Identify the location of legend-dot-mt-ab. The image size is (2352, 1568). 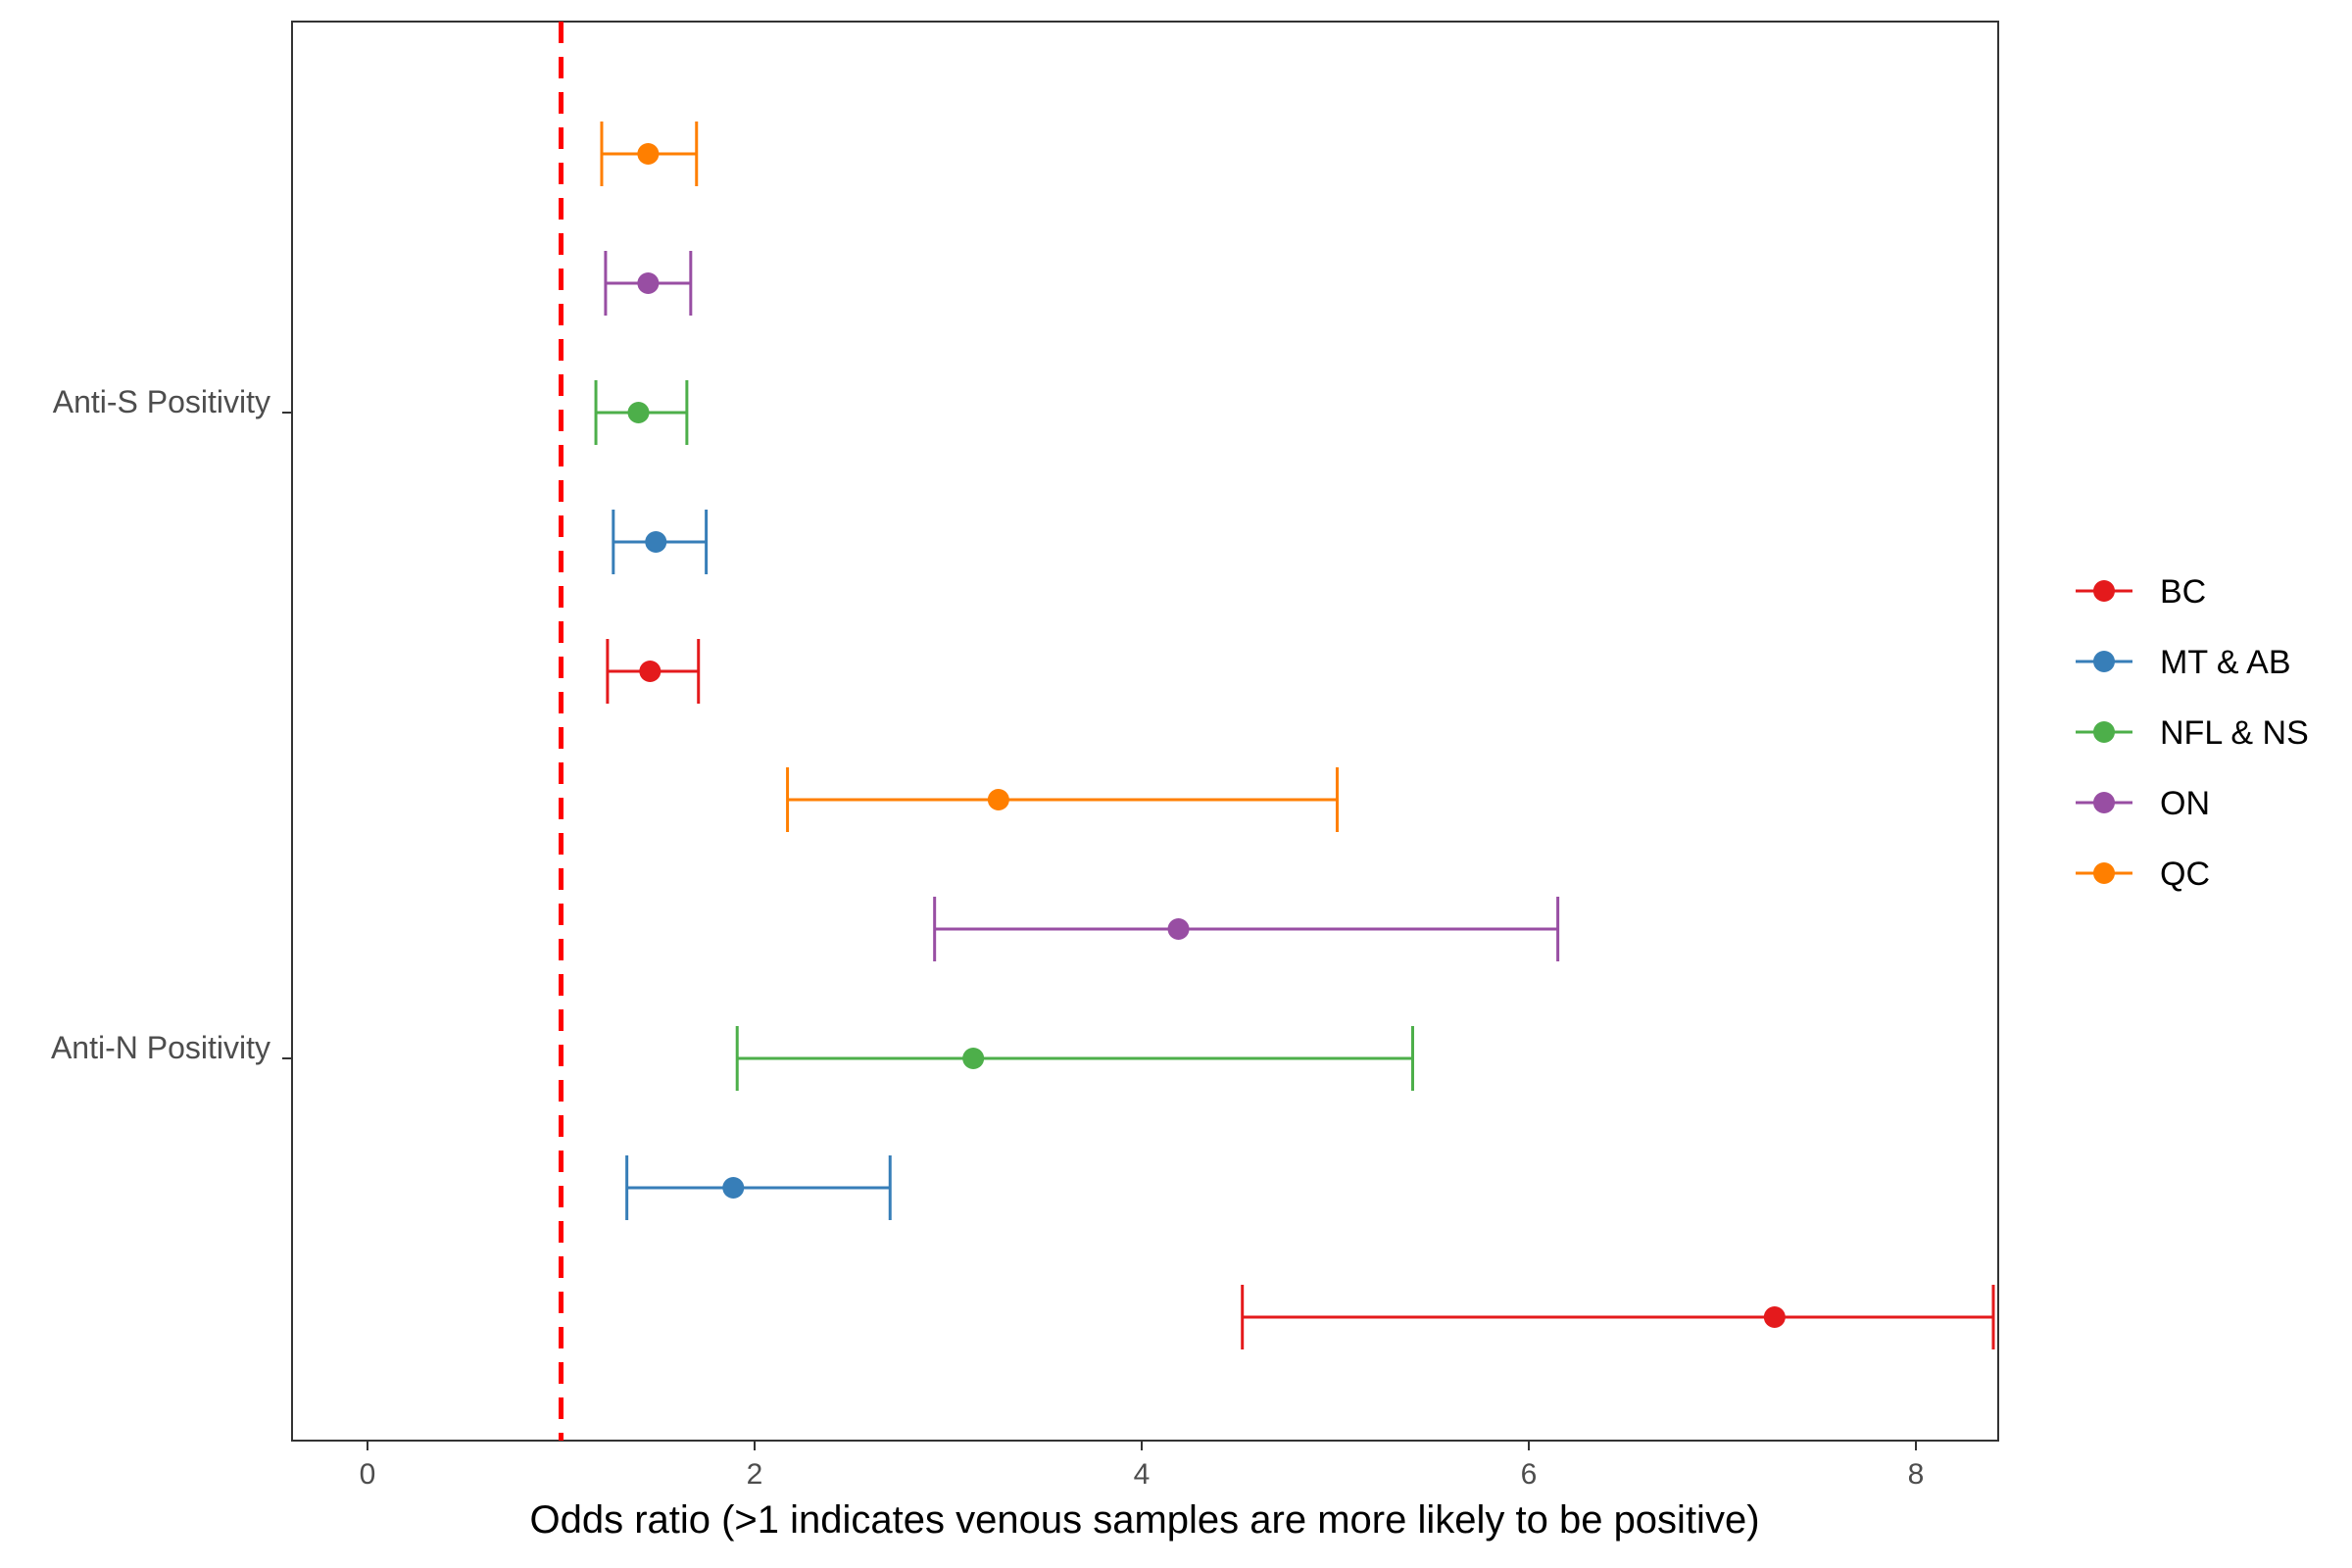
(2104, 661).